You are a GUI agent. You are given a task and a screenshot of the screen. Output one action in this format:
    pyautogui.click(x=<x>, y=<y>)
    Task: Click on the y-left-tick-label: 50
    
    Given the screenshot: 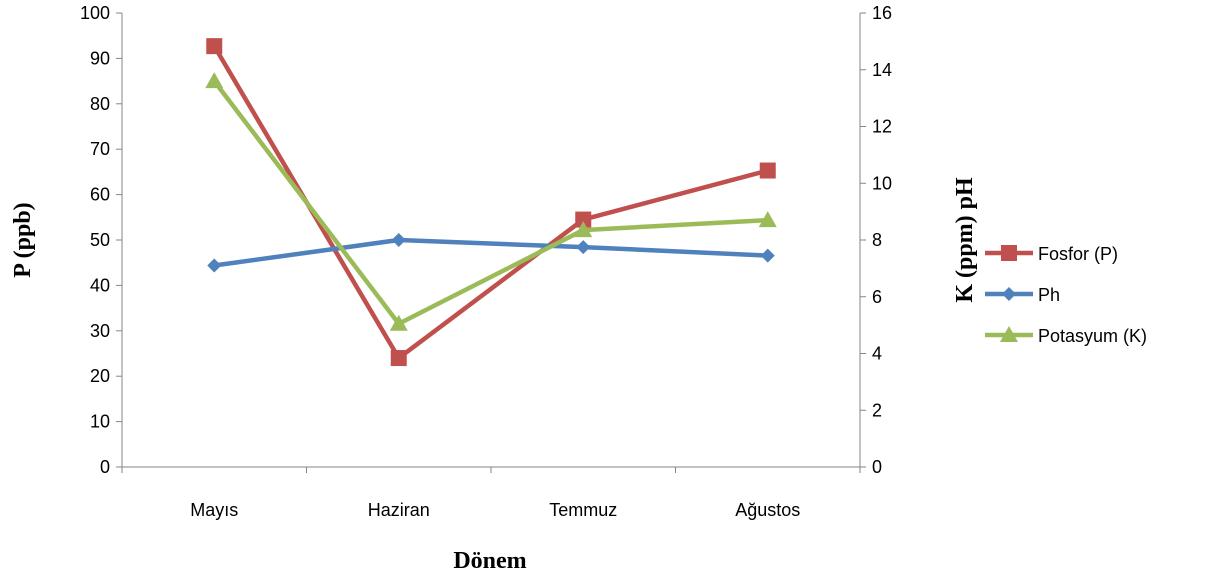 What is the action you would take?
    pyautogui.click(x=100, y=240)
    